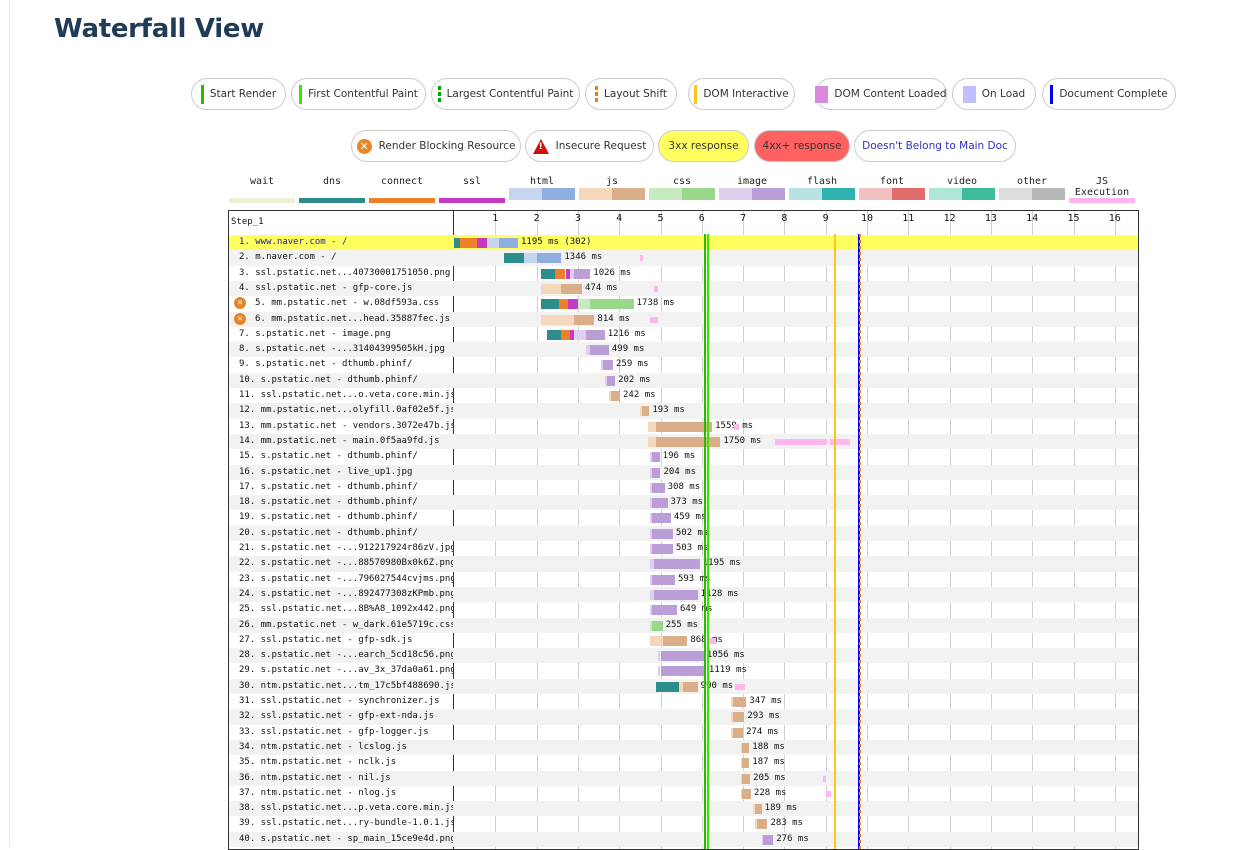  I want to click on request-label: 1. www.naver.com - /, so click(293, 242).